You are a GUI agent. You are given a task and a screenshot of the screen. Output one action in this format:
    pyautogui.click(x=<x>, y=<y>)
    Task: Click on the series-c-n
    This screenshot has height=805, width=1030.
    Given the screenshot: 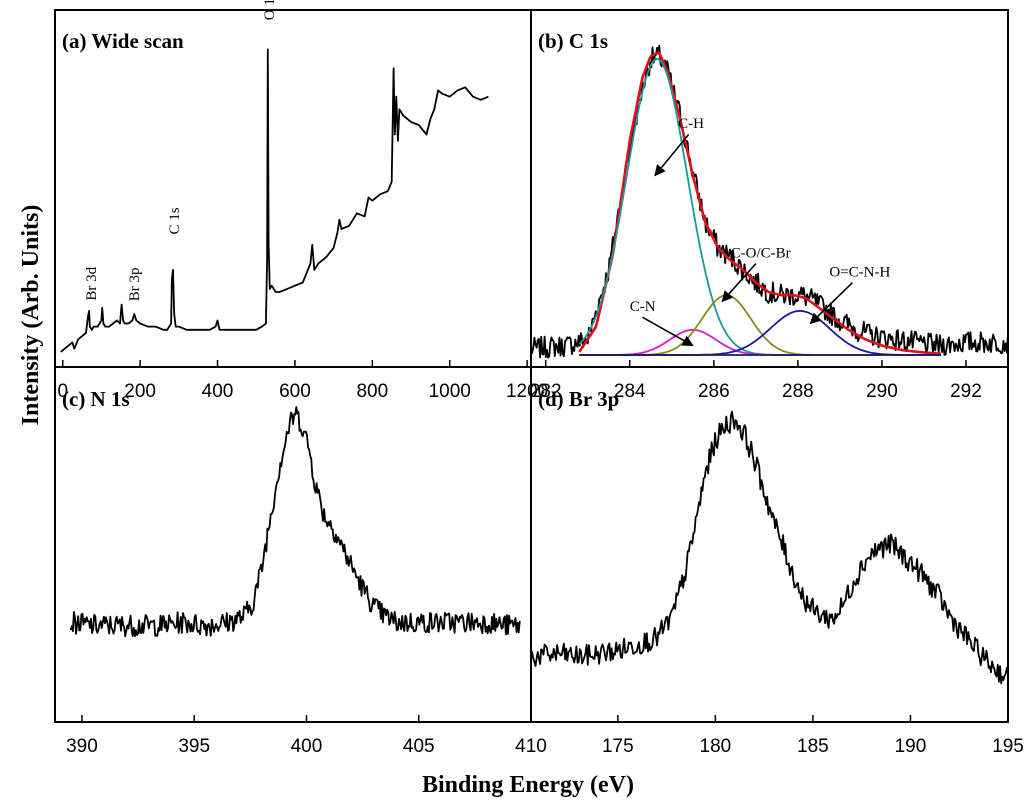 What is the action you would take?
    pyautogui.click(x=760, y=342)
    